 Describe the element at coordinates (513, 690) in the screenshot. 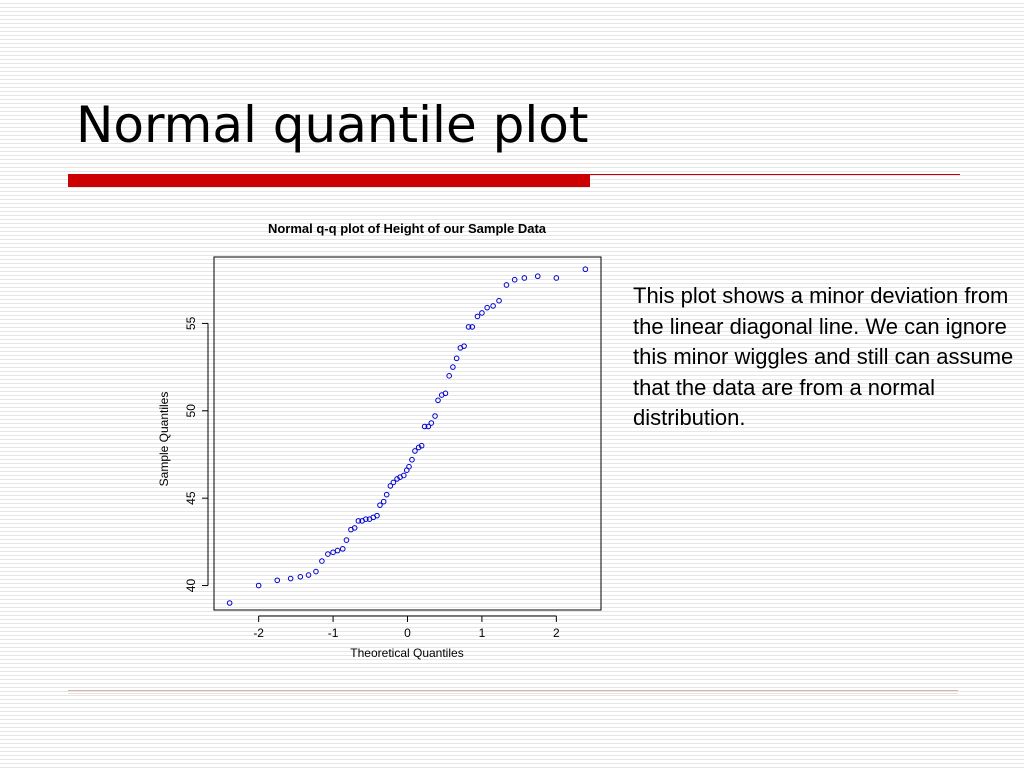

I see `footer-divider` at that location.